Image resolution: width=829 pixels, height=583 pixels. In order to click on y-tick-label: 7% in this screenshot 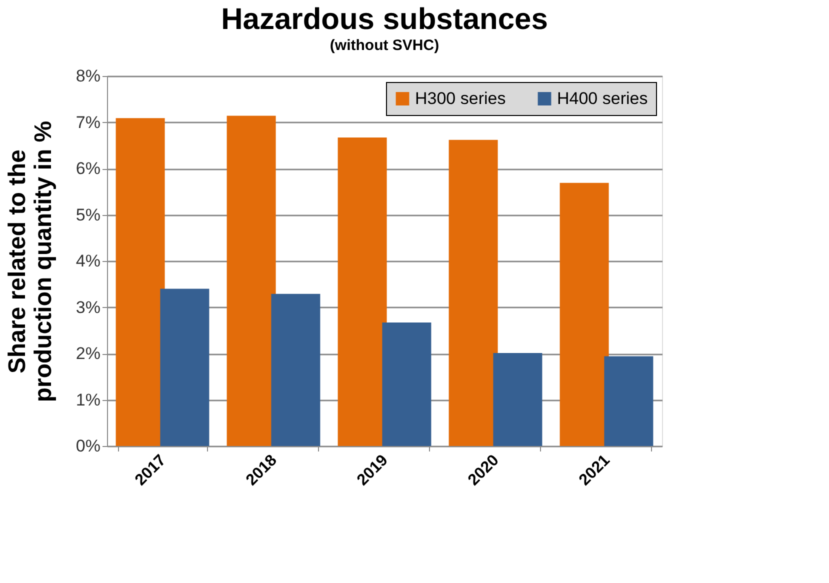, I will do `click(88, 122)`.